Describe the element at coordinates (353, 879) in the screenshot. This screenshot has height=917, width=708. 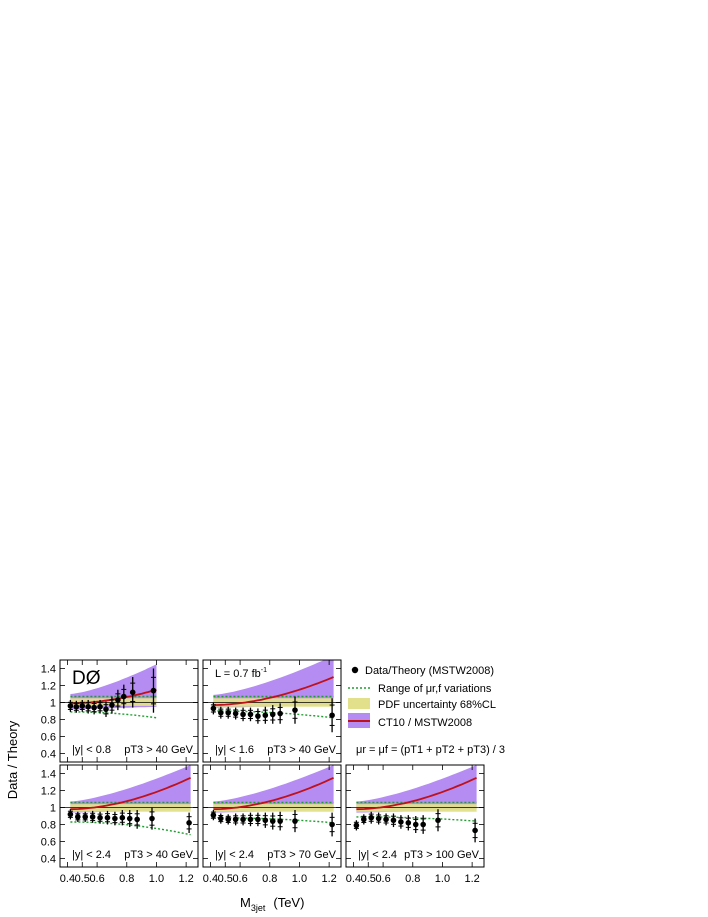
I see `x-tick-label: 0.4` at that location.